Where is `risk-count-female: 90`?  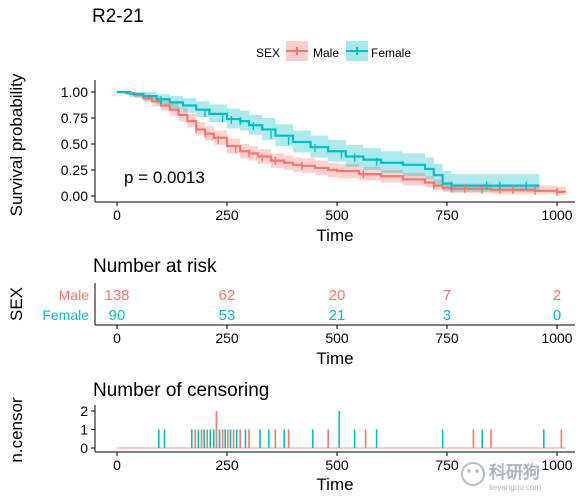 risk-count-female: 90 is located at coordinates (117, 315).